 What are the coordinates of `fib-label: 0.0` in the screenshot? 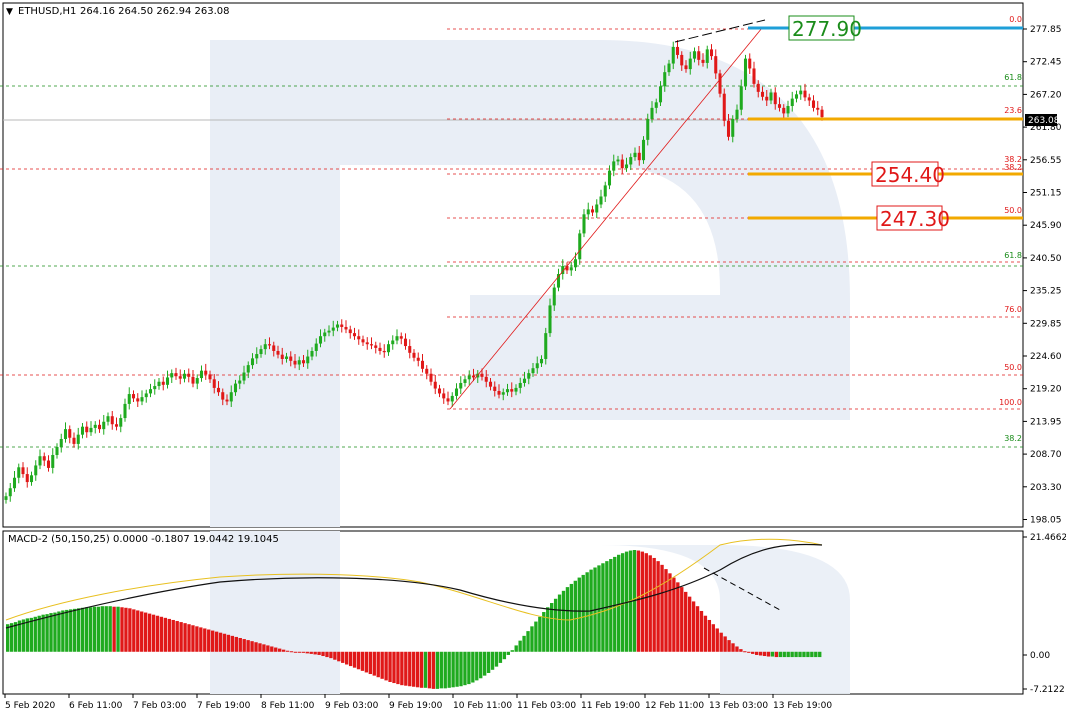 It's located at (1015, 19).